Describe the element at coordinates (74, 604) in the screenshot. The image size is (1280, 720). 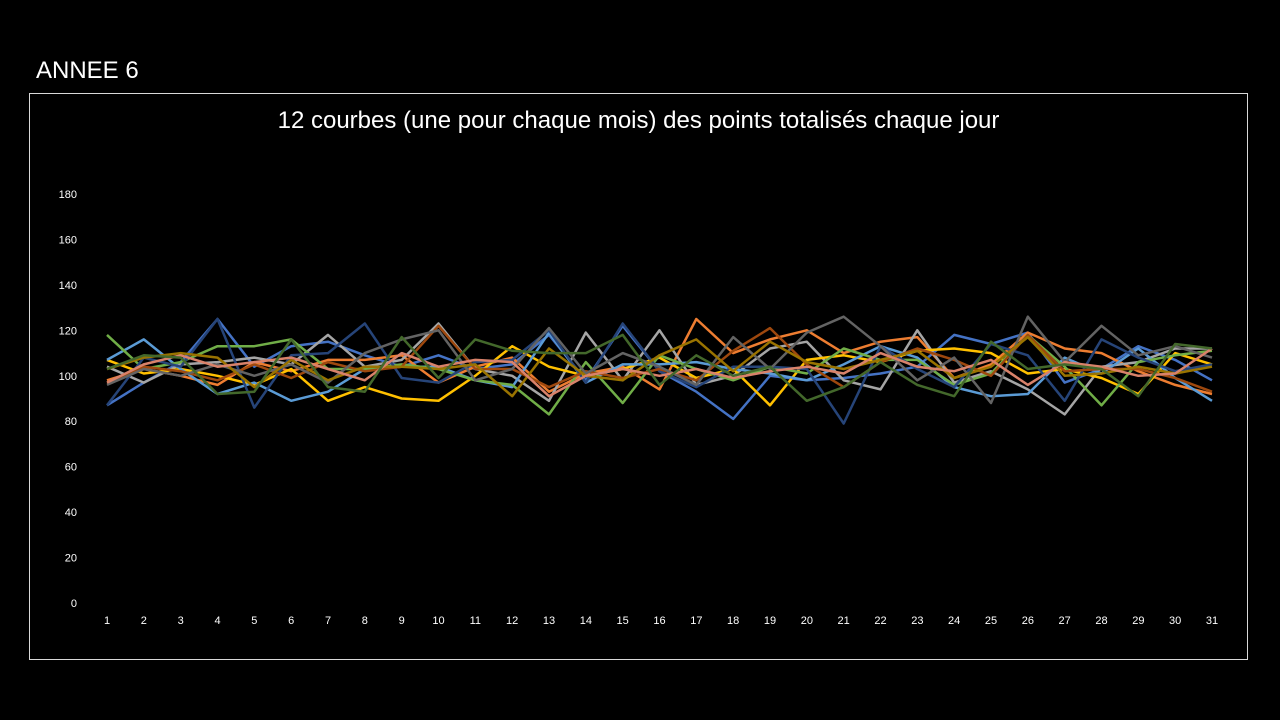
I see `y-tick-label: 0` at that location.